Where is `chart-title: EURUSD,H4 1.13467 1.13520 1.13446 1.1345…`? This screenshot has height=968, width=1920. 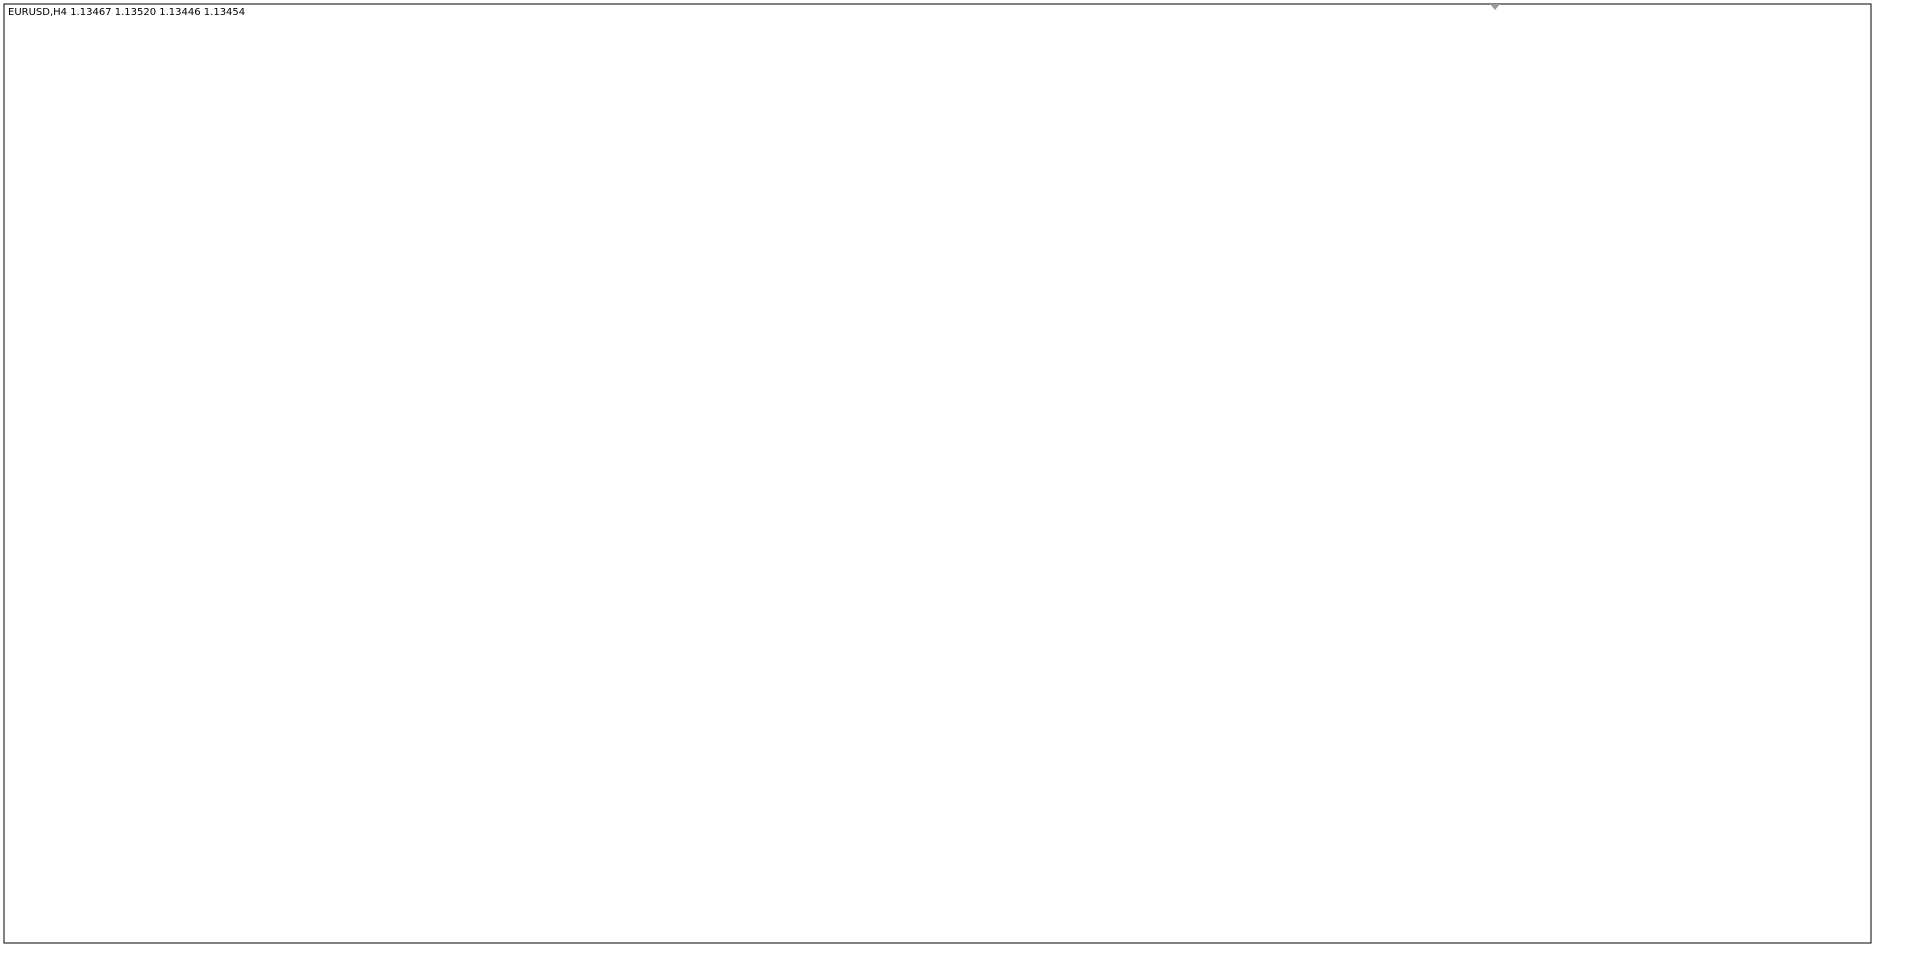
chart-title: EURUSD,H4 1.13467 1.13520 1.13446 1.1345… is located at coordinates (126, 12).